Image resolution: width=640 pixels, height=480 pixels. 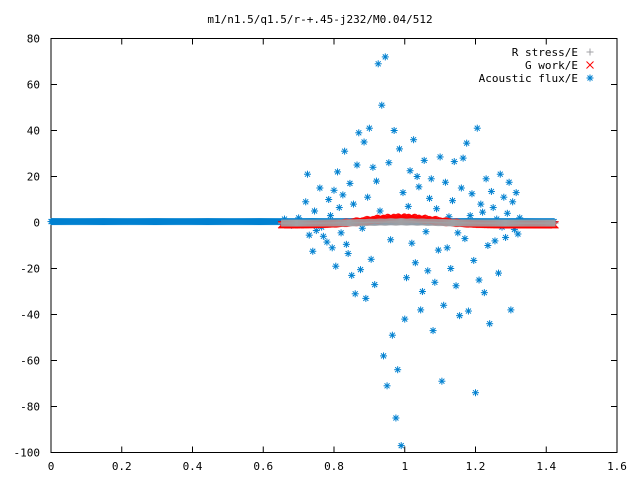 What do you see at coordinates (476, 466) in the screenshot?
I see `x-tick-label: 1.2` at bounding box center [476, 466].